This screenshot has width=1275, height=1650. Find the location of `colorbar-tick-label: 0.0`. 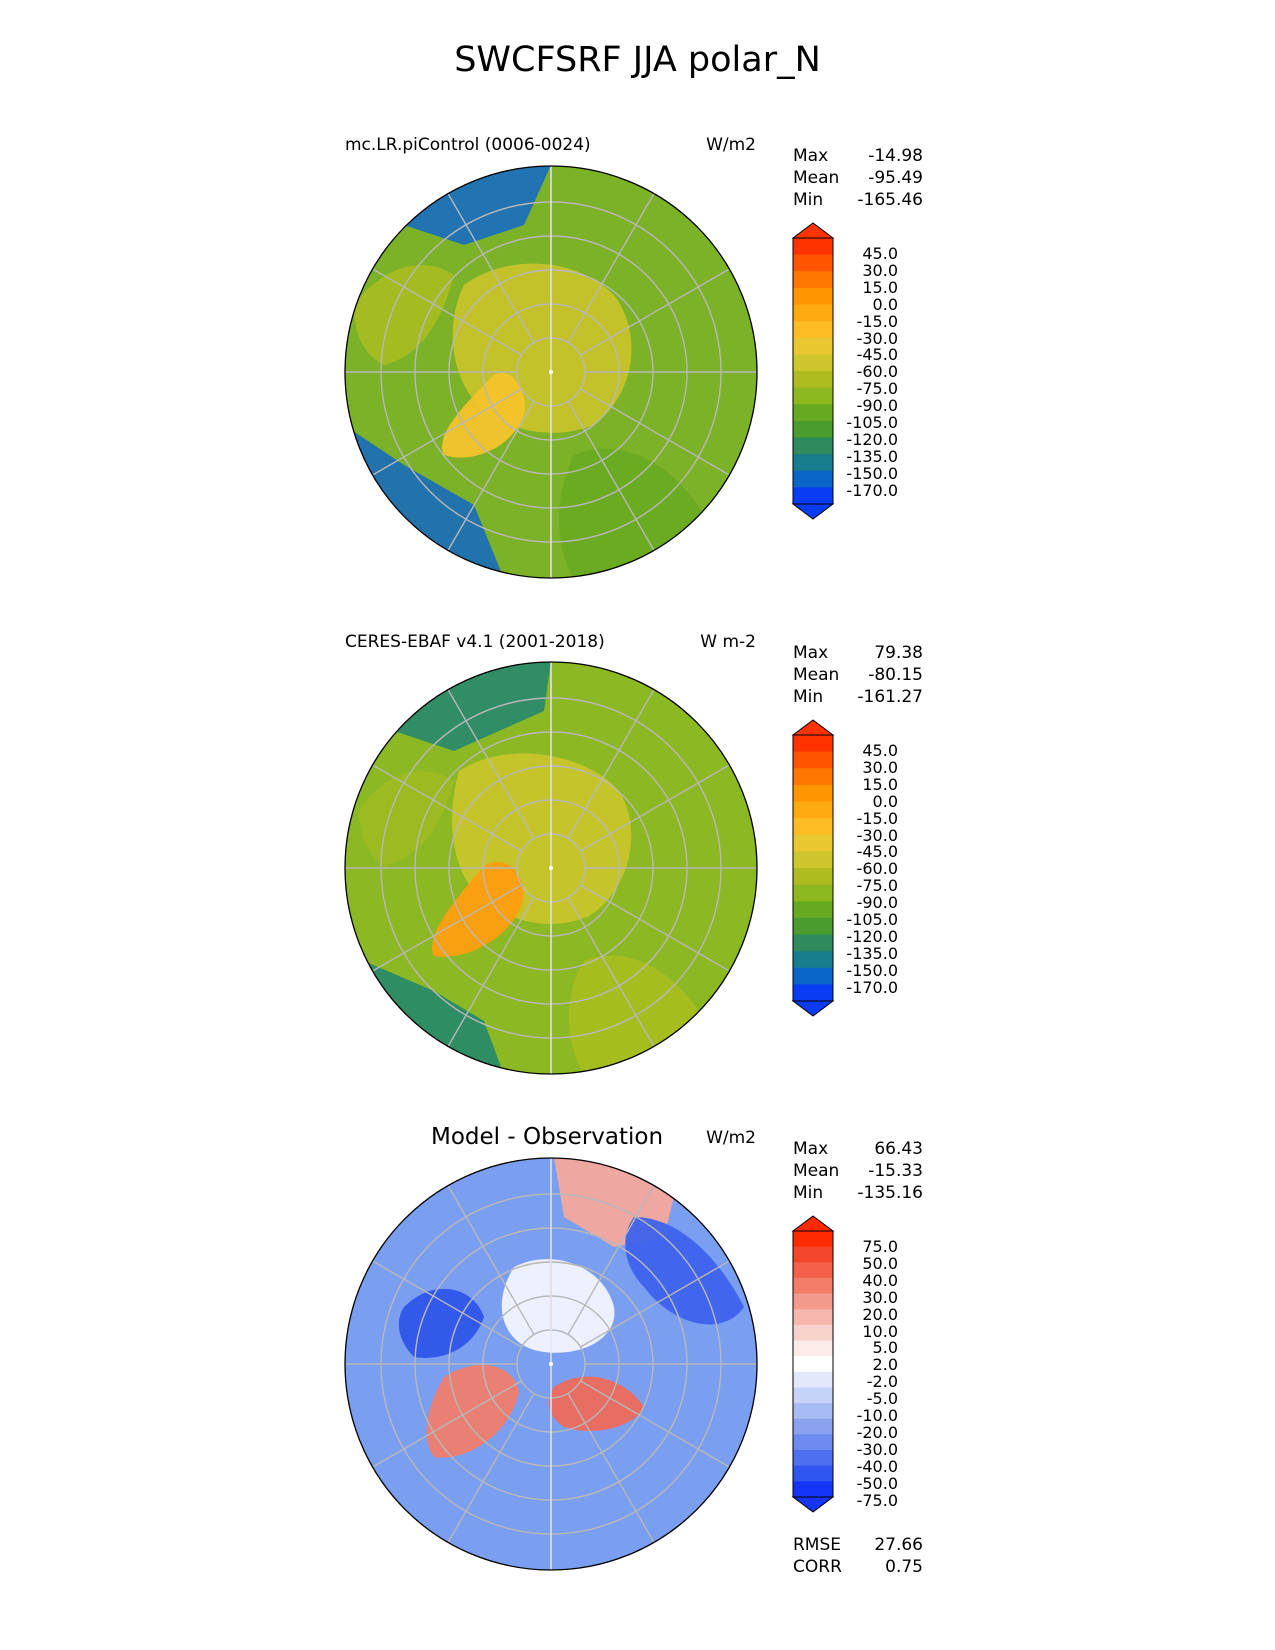

colorbar-tick-label: 0.0 is located at coordinates (885, 801).